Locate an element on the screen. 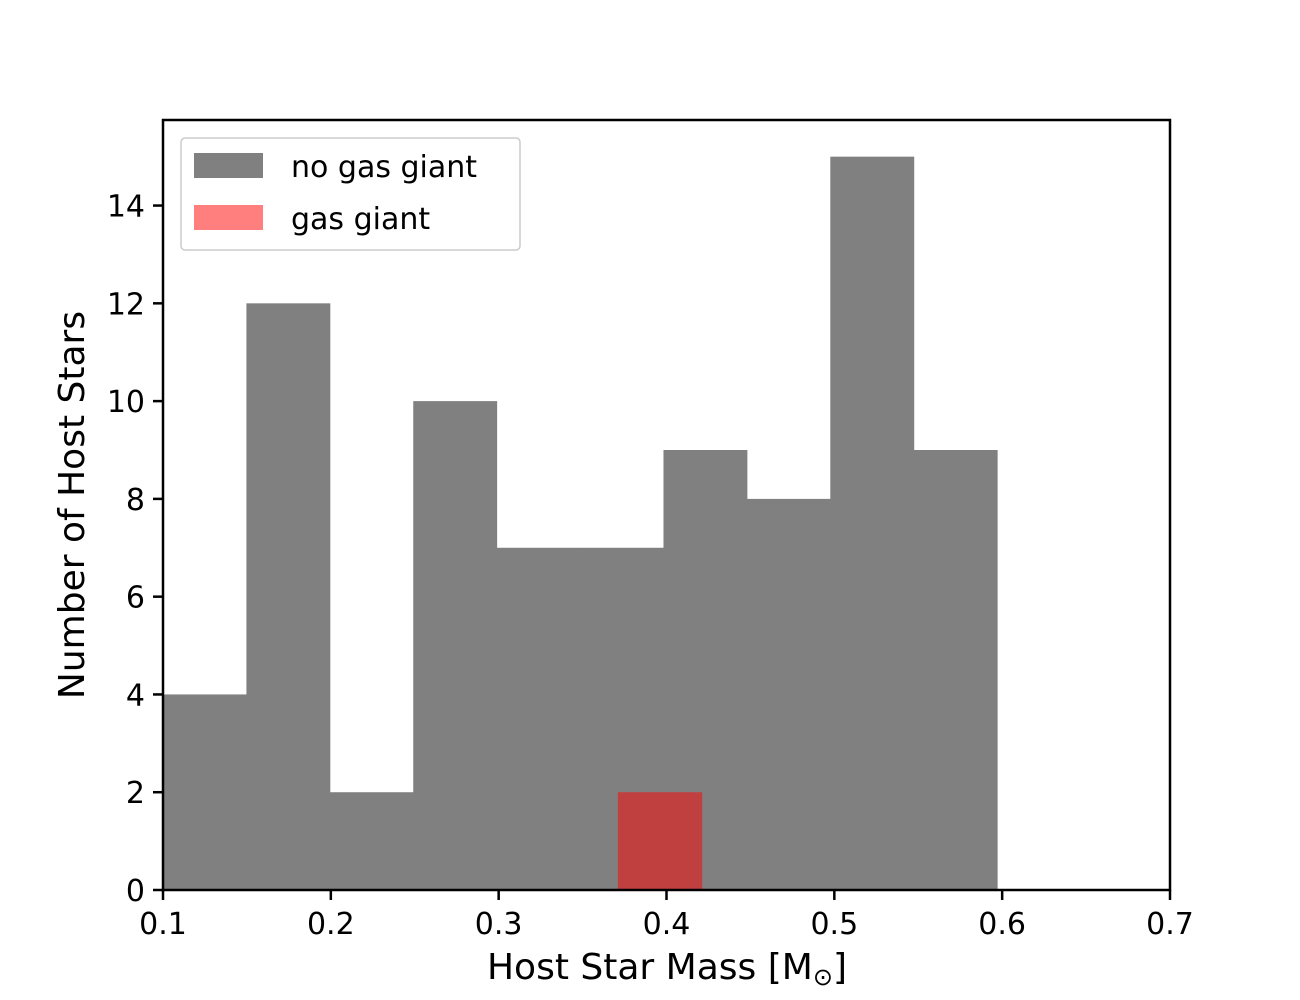 This screenshot has height=1000, width=1300. y-tick-label-1: 2 is located at coordinates (135, 793).